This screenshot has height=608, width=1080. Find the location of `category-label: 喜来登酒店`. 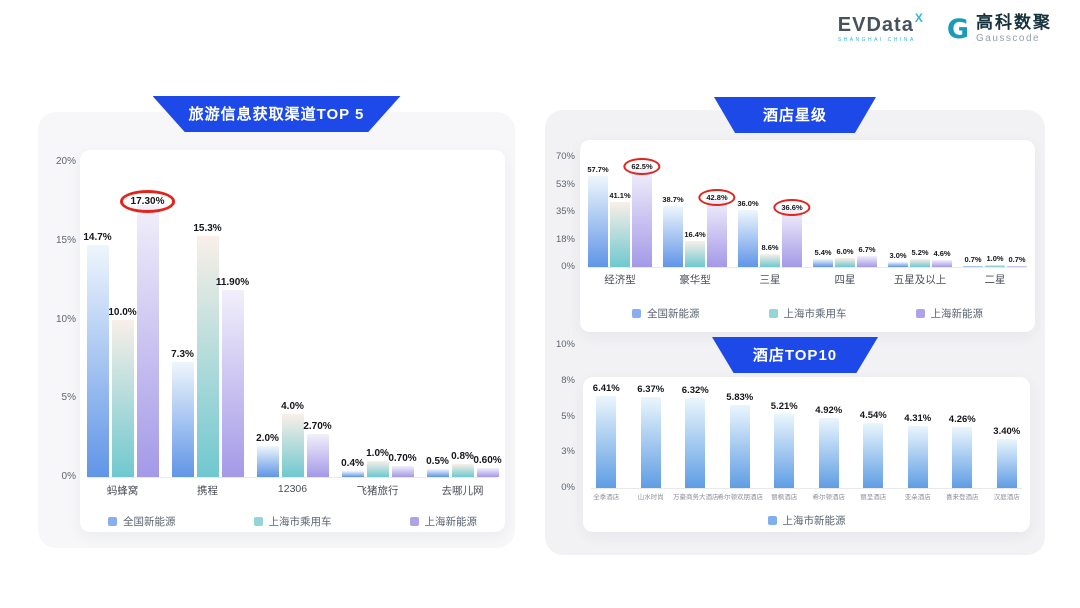

category-label: 喜来登酒店 is located at coordinates (962, 497).